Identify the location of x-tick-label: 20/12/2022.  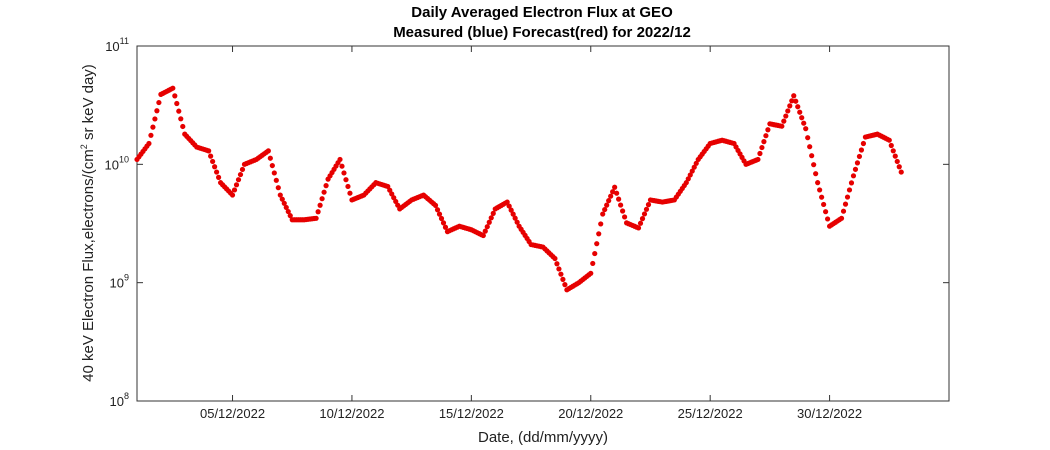
(590, 413).